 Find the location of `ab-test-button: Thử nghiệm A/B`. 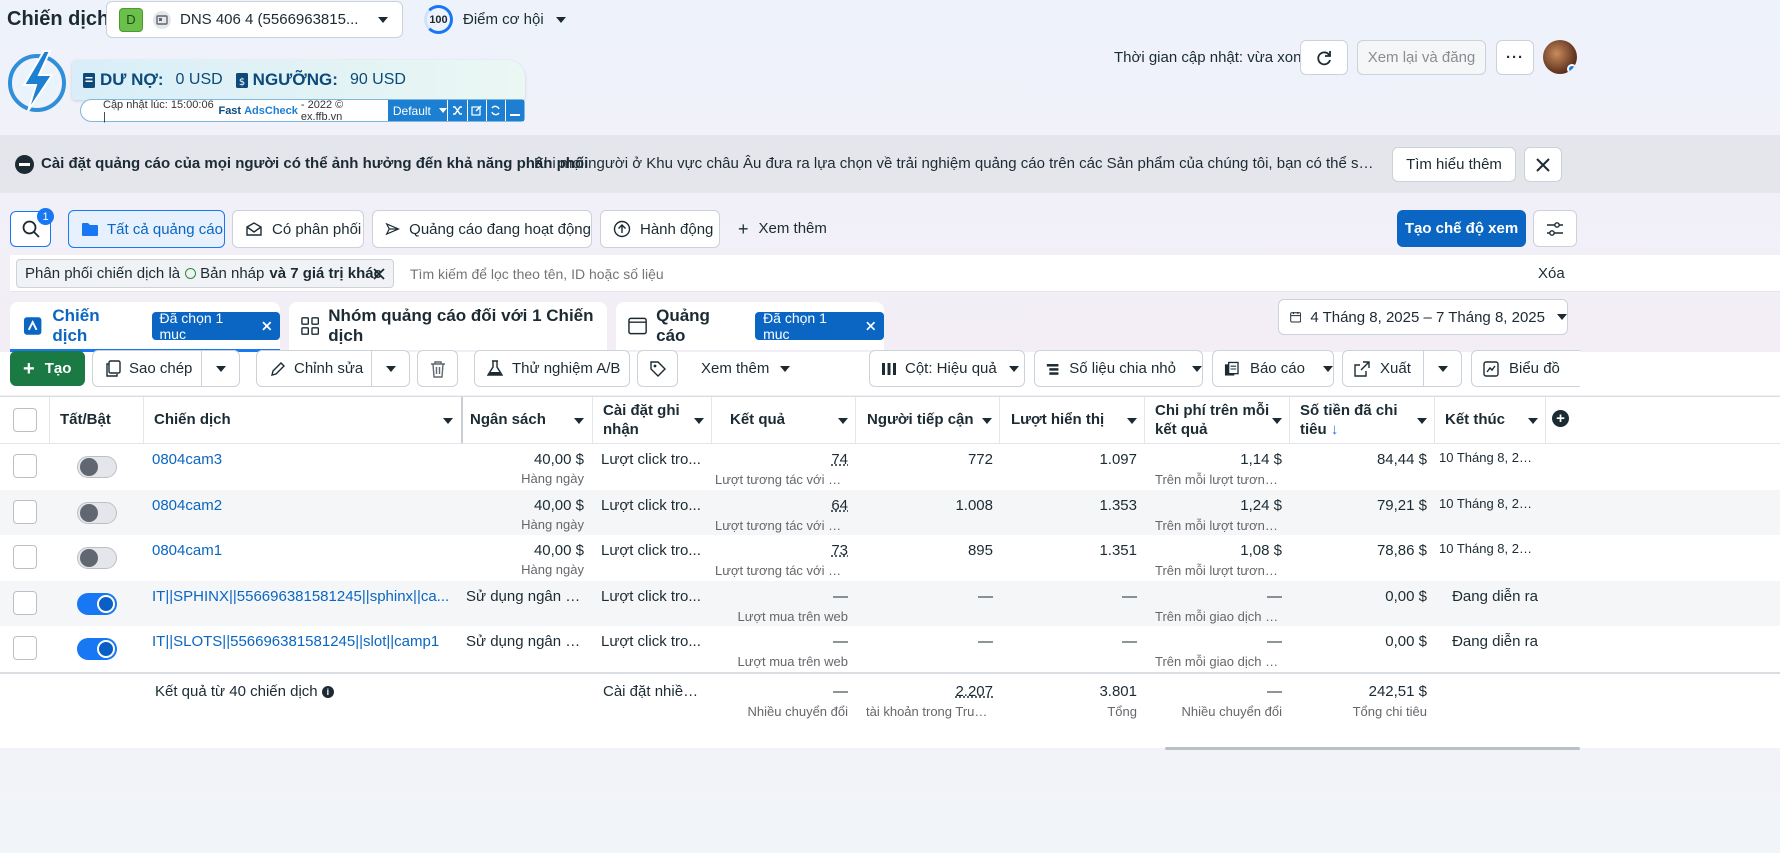

ab-test-button: Thử nghiệm A/B is located at coordinates (552, 368).